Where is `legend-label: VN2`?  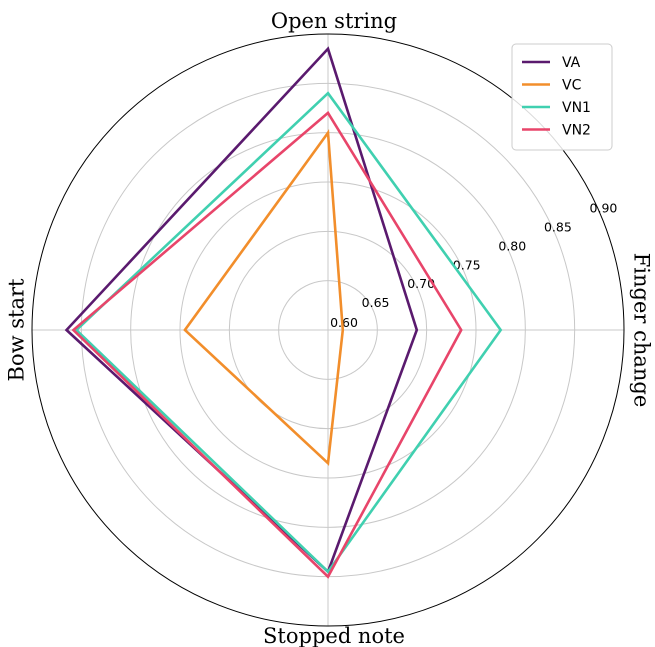 legend-label: VN2 is located at coordinates (576, 131).